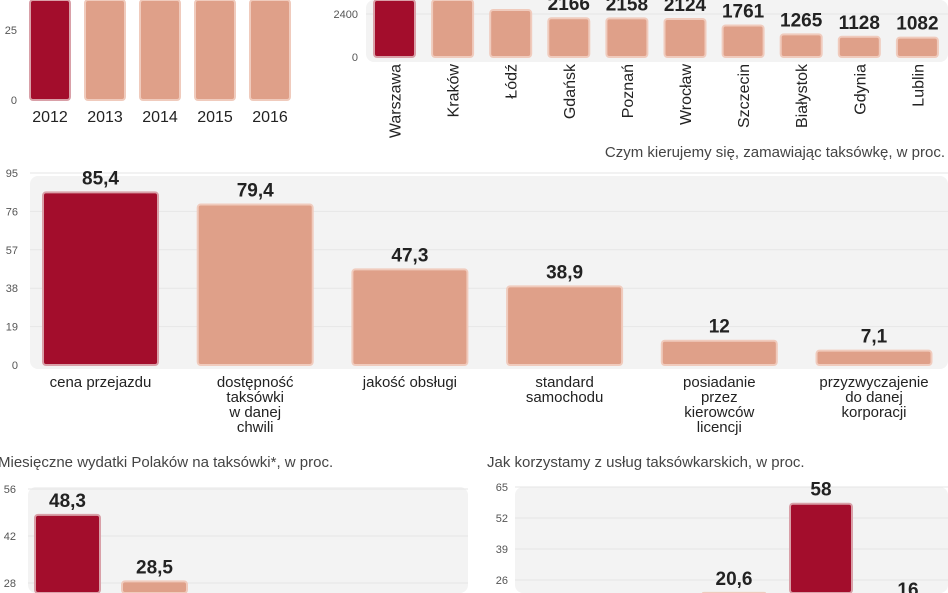 The image size is (948, 593). What do you see at coordinates (10, 537) in the screenshot?
I see `y-tick-label: 42` at bounding box center [10, 537].